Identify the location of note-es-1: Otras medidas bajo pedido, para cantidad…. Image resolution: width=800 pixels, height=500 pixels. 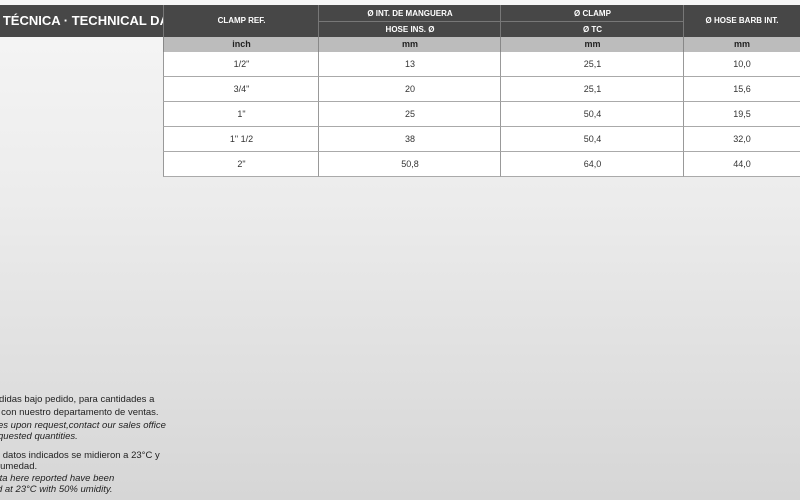
(77, 399).